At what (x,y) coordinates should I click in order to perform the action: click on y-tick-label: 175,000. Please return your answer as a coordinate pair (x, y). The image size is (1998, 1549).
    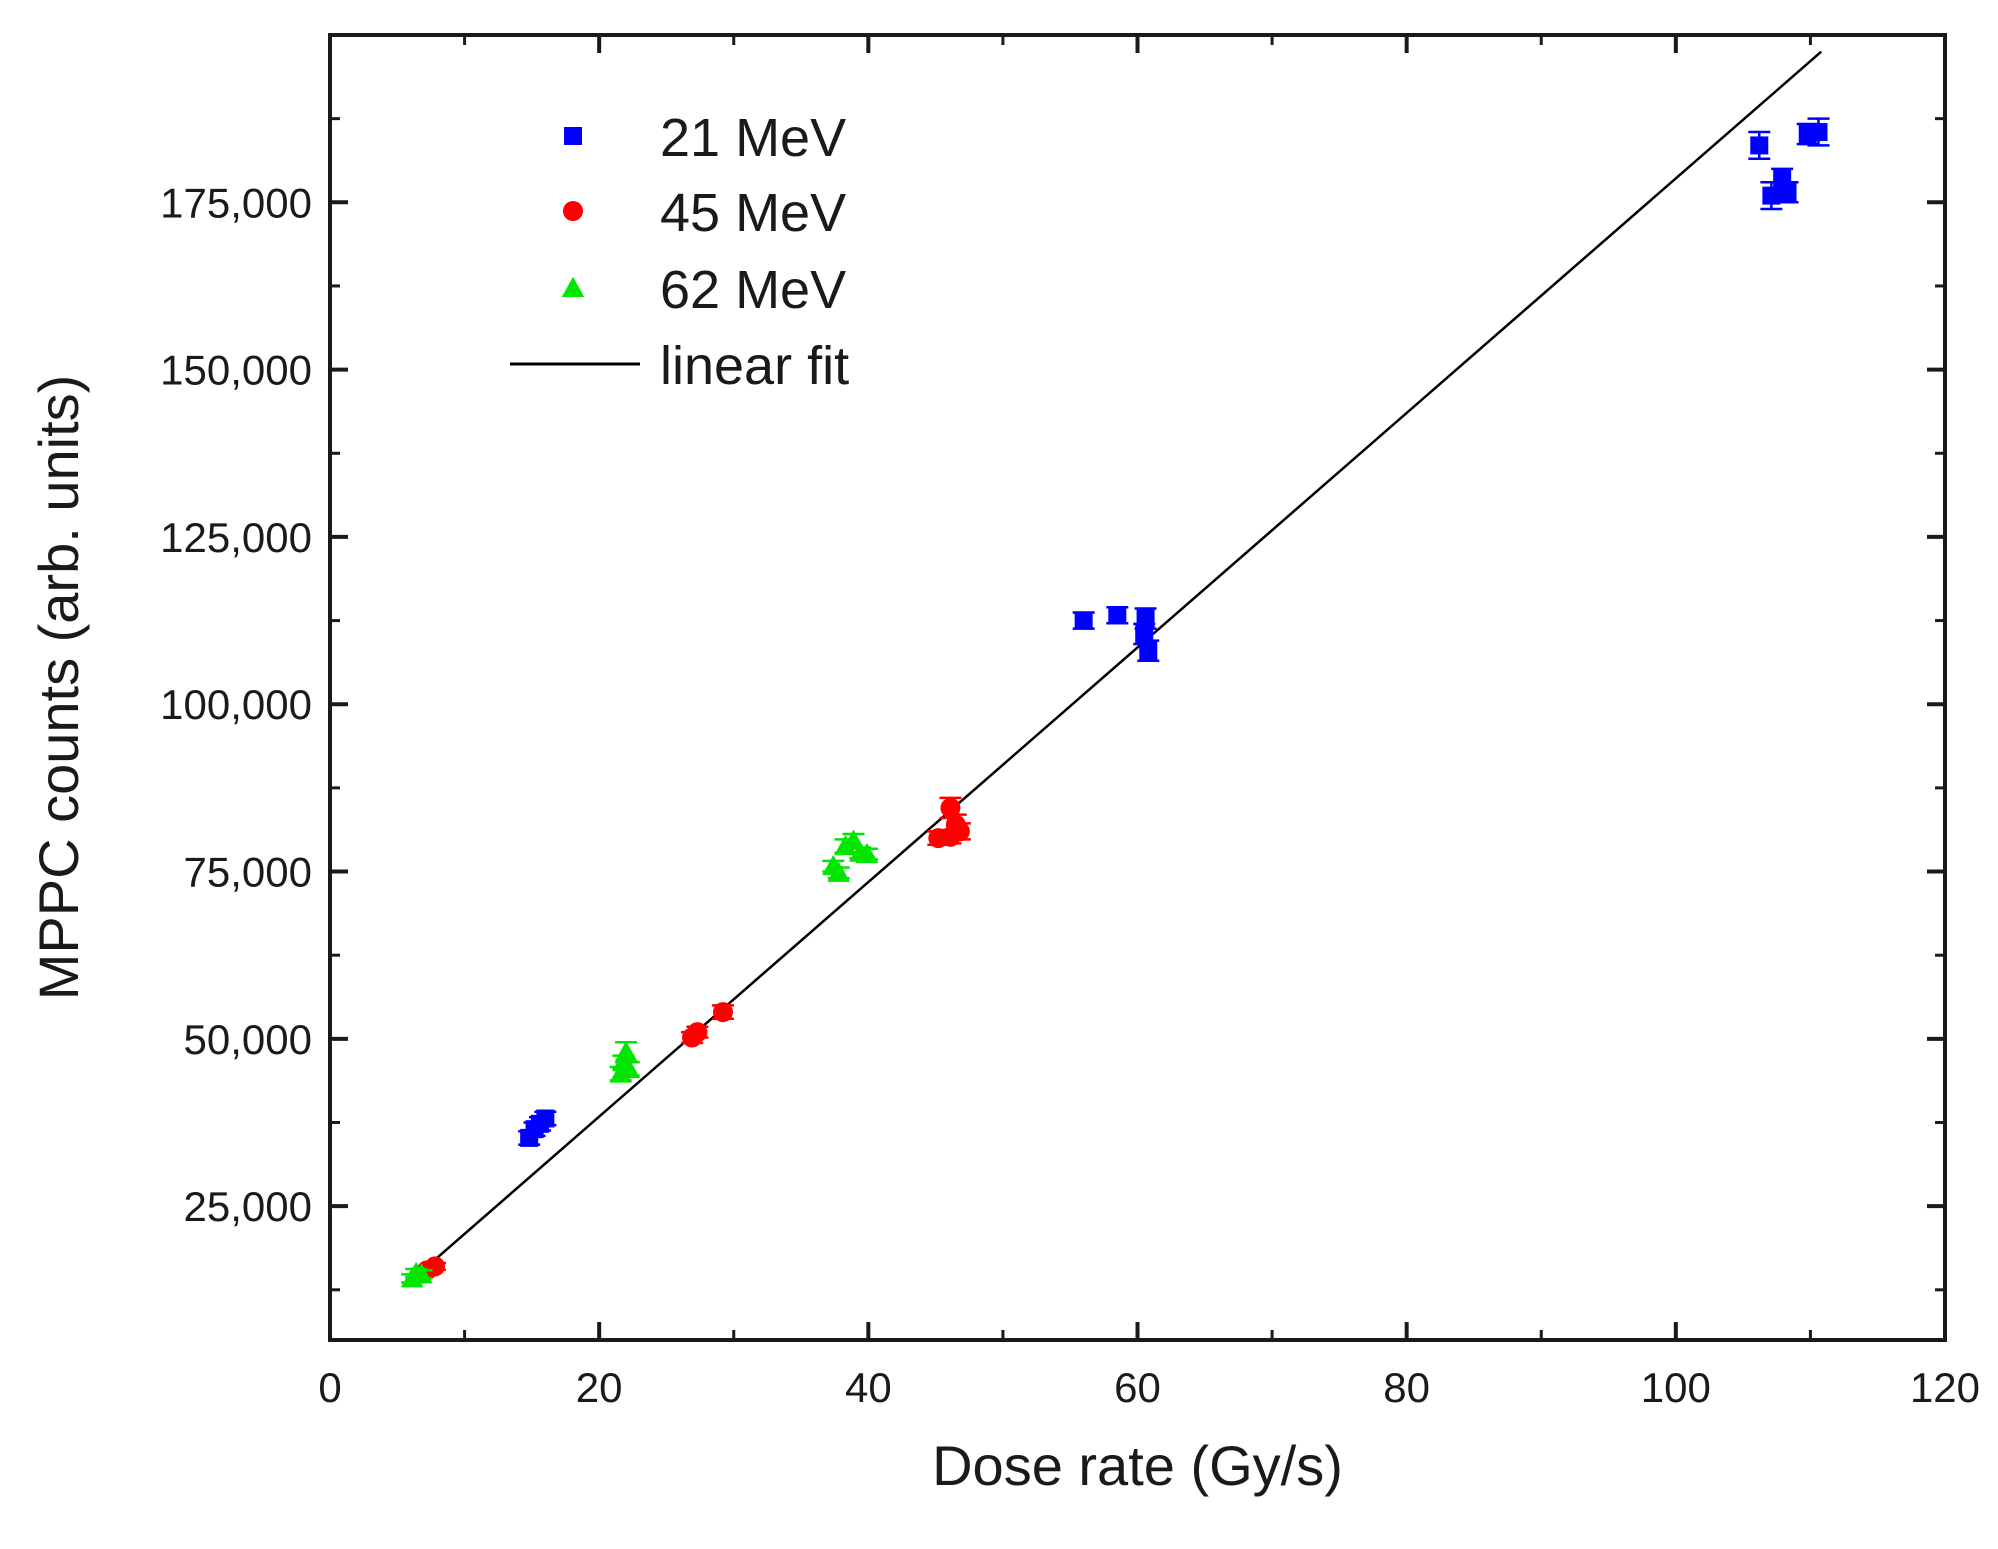
    Looking at the image, I should click on (236, 202).